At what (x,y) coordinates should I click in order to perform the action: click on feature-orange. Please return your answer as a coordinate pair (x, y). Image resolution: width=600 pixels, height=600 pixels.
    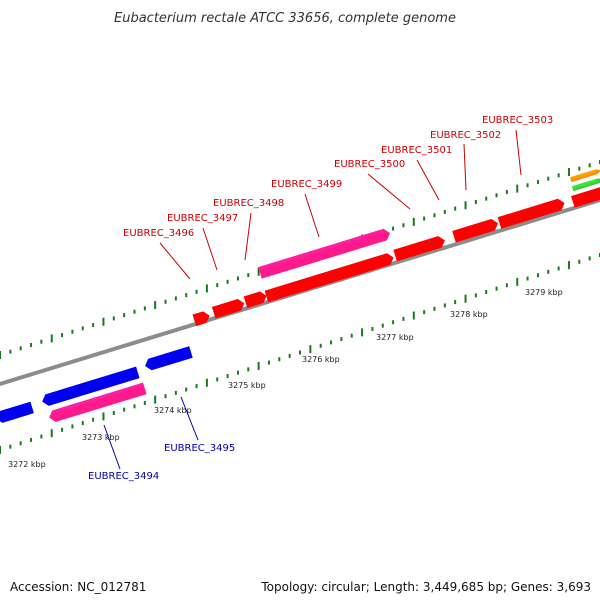
    Looking at the image, I should click on (584, 175).